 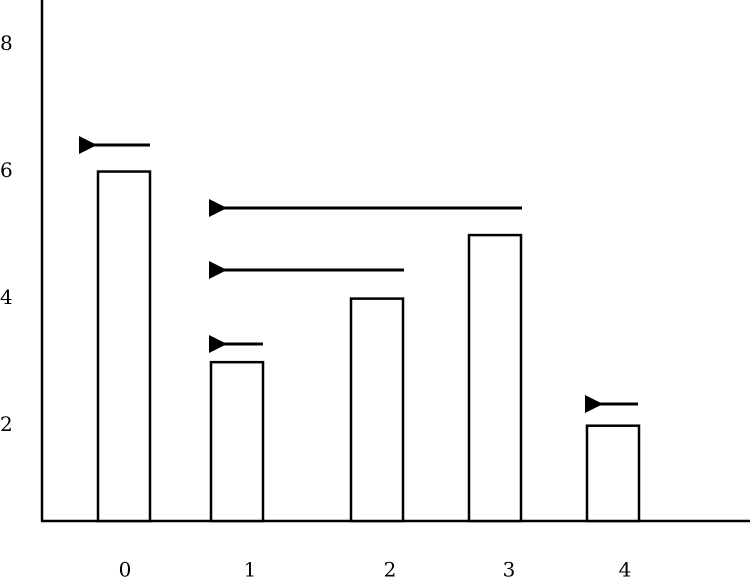 What do you see at coordinates (250, 569) in the screenshot?
I see `x-tick-label: 1` at bounding box center [250, 569].